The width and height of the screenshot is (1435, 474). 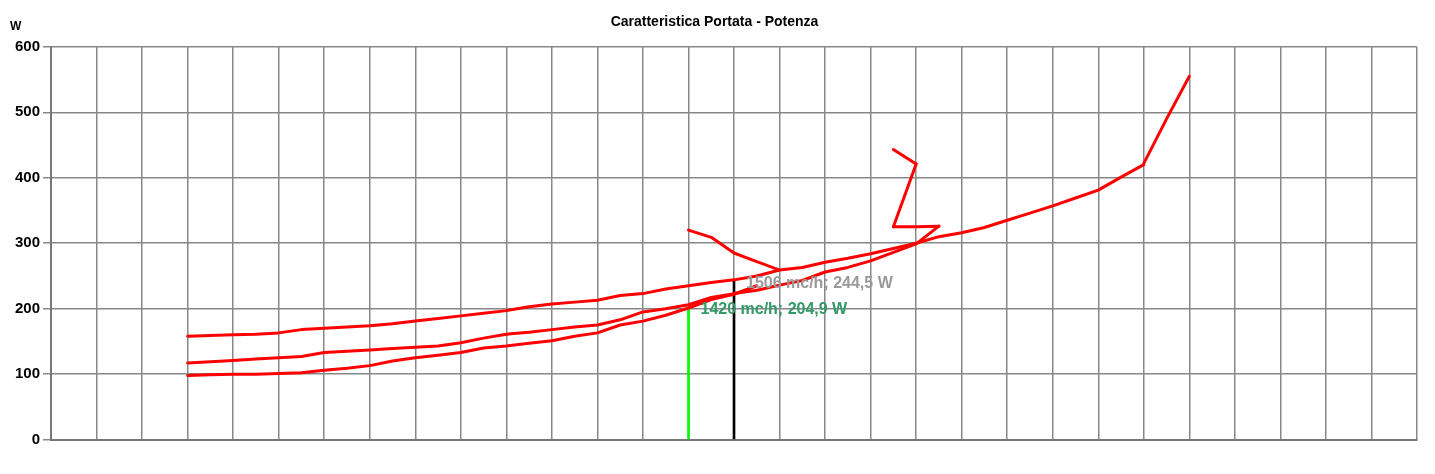 What do you see at coordinates (28, 242) in the screenshot?
I see `y-tick-label: 300` at bounding box center [28, 242].